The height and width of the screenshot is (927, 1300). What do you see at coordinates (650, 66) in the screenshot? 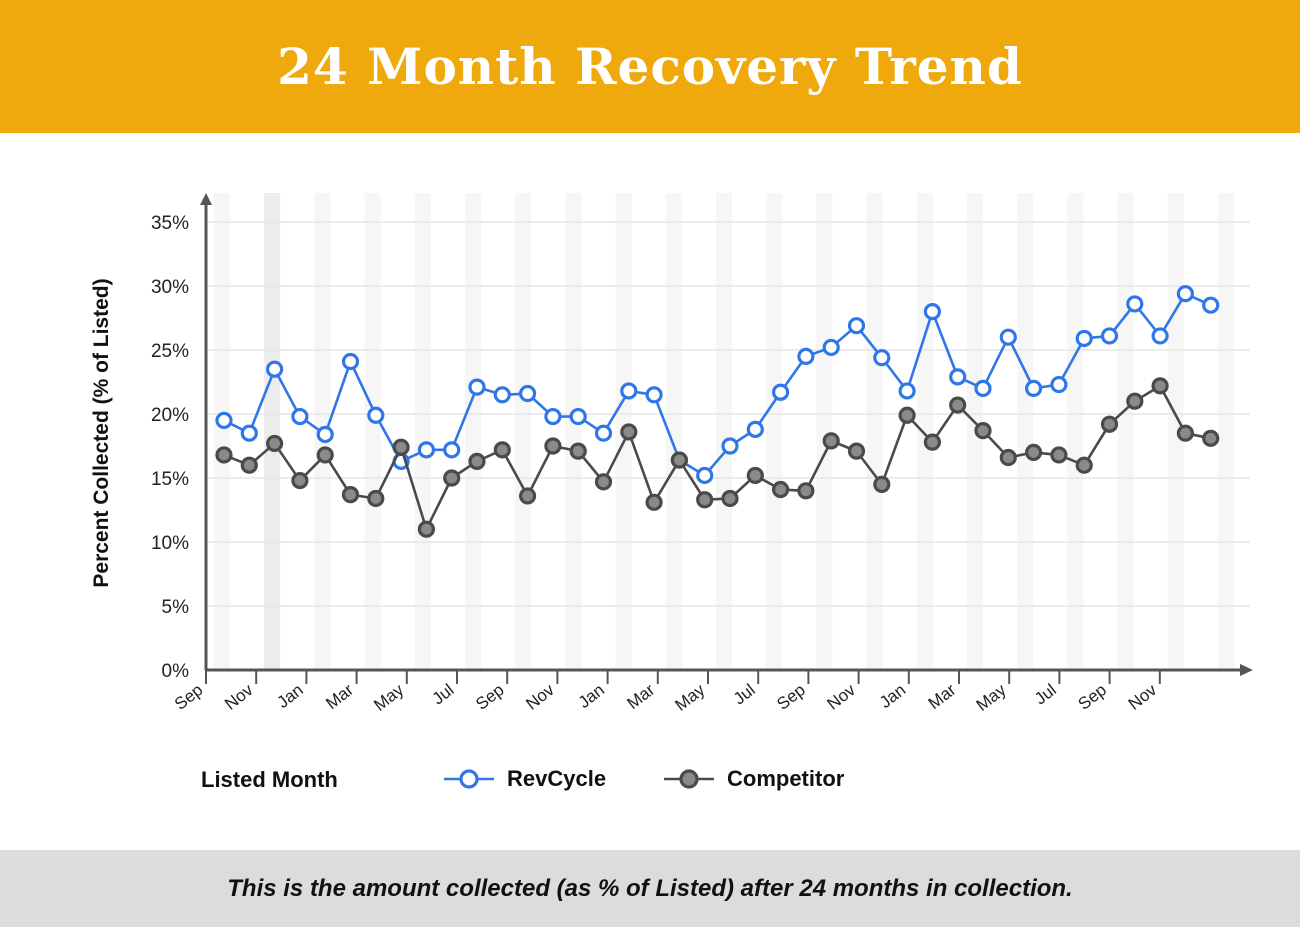
I see `header-banner: 24 Month Recovery Trend` at bounding box center [650, 66].